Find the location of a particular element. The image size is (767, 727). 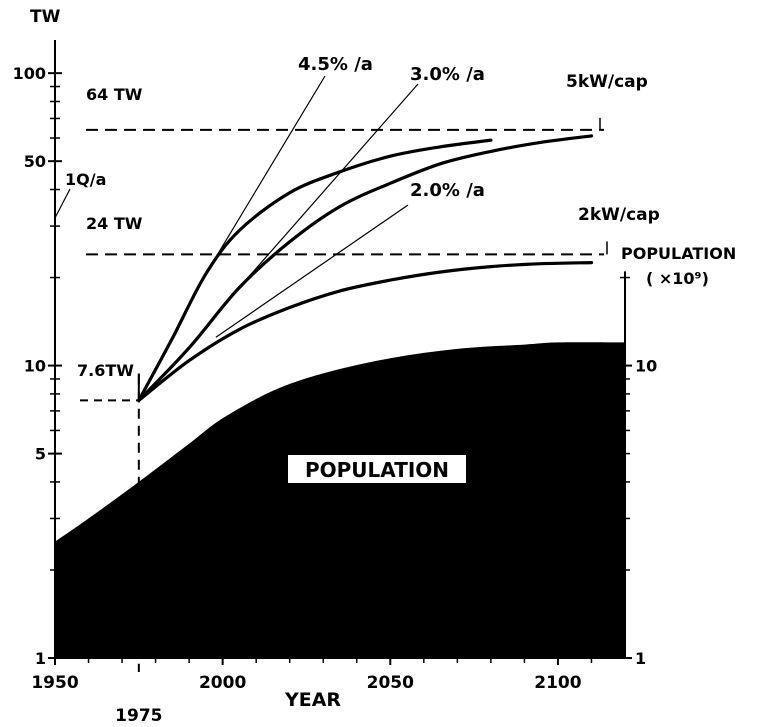

ref-label-7-6tw: 7.6TW is located at coordinates (105, 370).